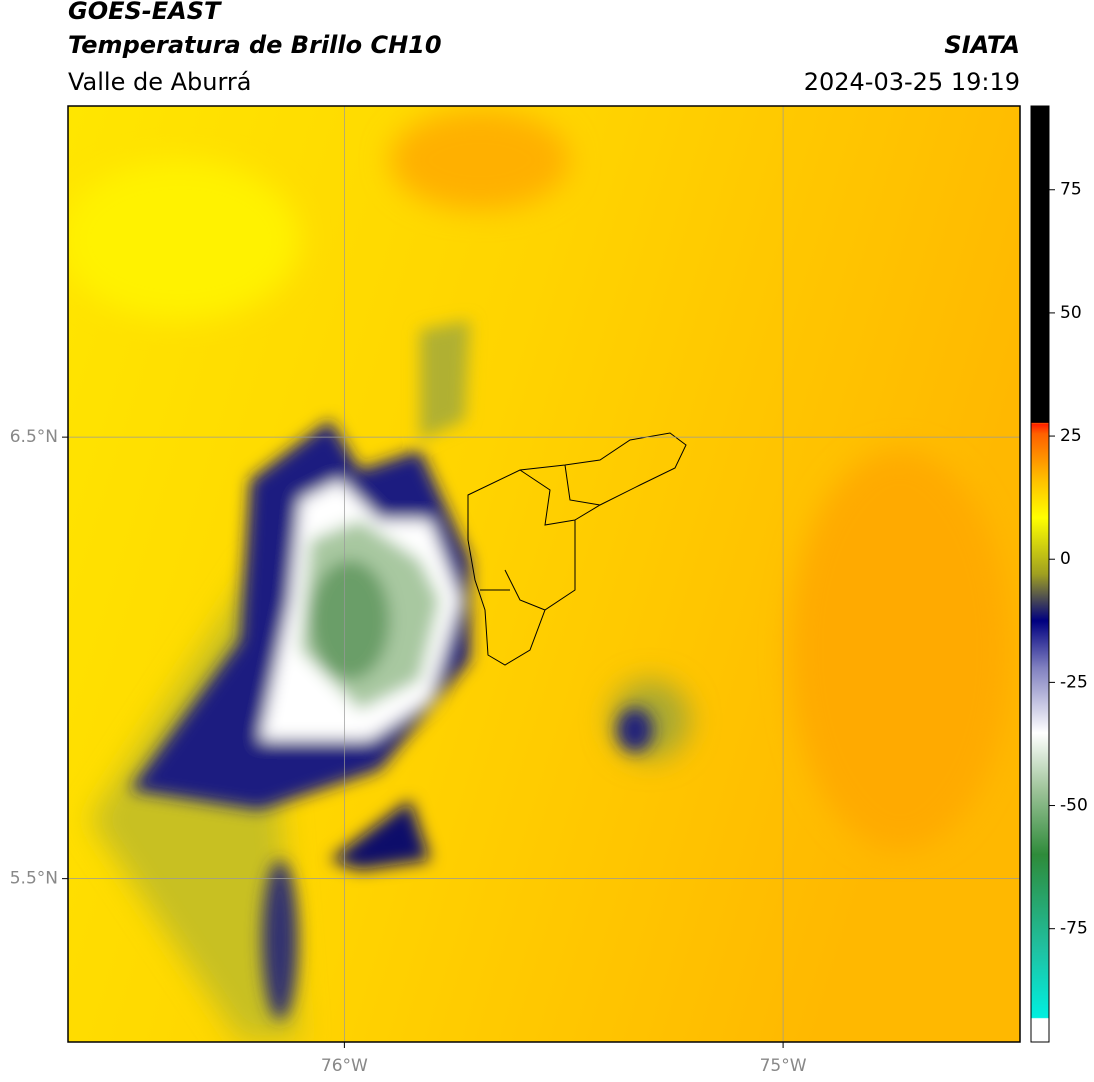 The width and height of the screenshot is (1094, 1082). Describe the element at coordinates (783, 1066) in the screenshot. I see `x-tick-label: 75°W` at that location.